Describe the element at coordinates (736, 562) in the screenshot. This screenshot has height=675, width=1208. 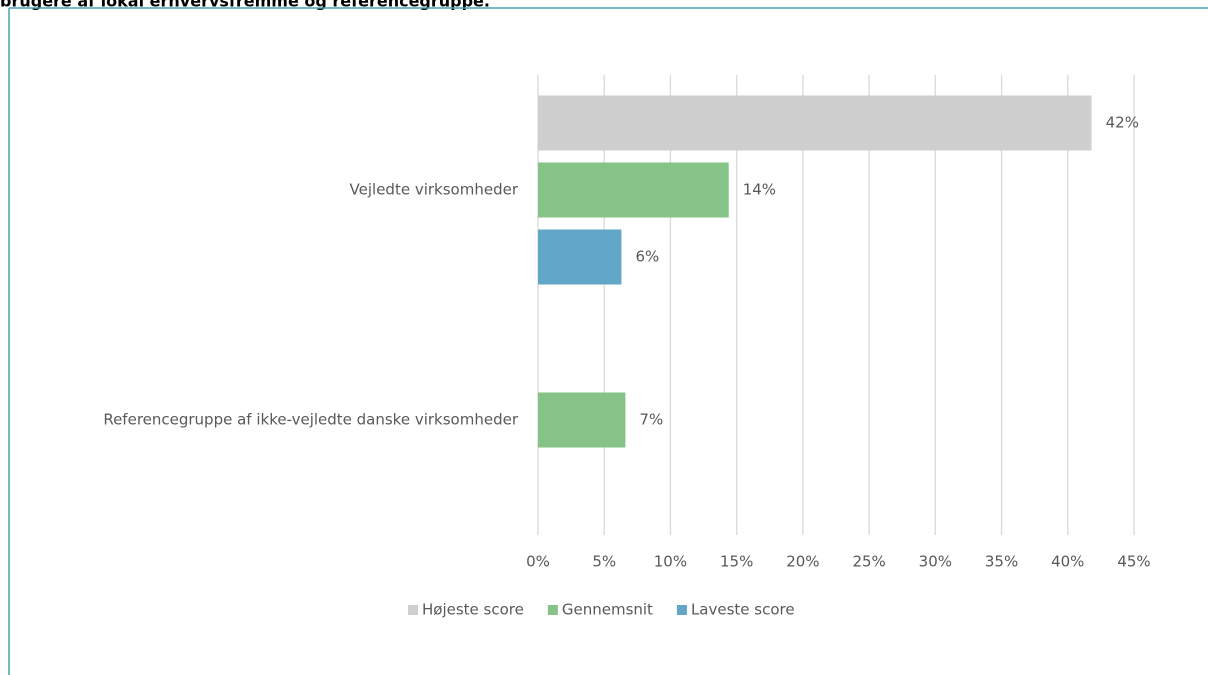
I see `x-tick-label: 15%` at that location.